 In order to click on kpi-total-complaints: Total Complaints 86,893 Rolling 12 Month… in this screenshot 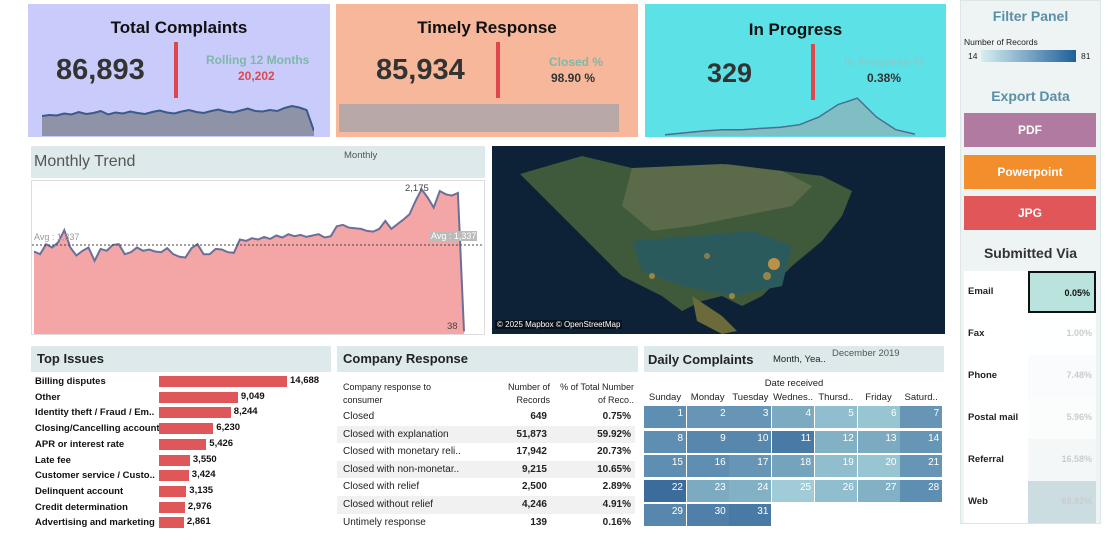, I will do `click(179, 70)`.